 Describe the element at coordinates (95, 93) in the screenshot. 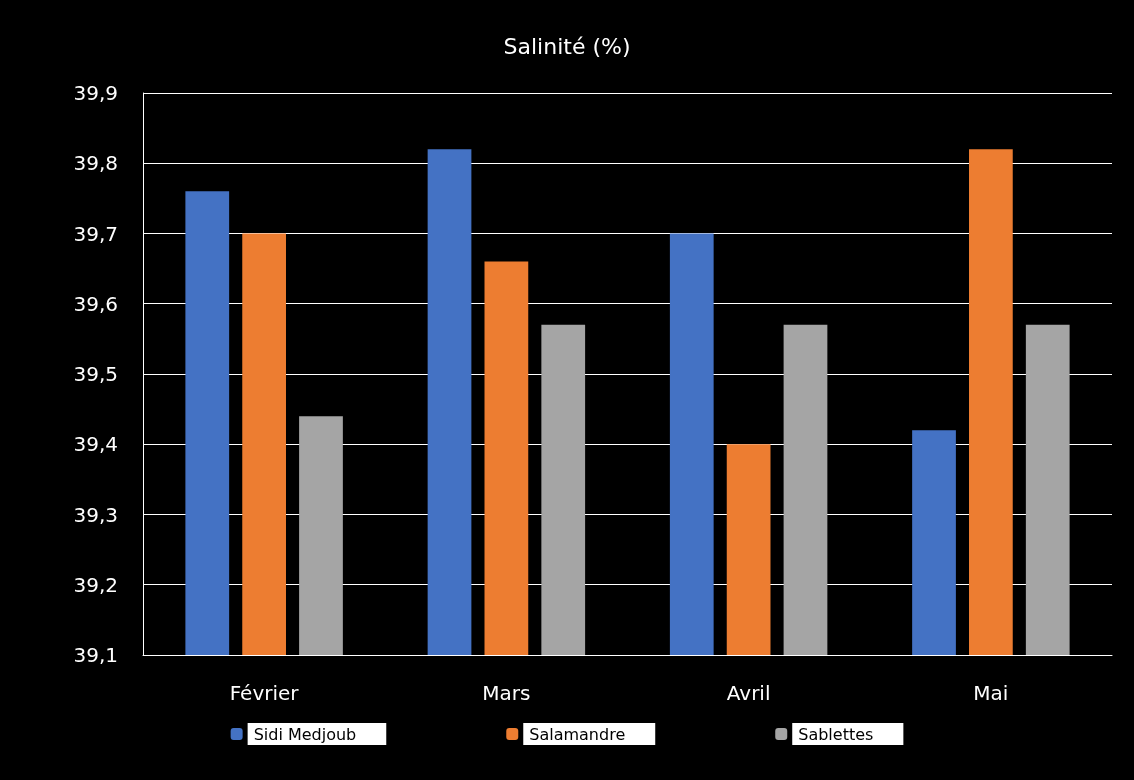

I see `y-tick-label: 39,9` at that location.